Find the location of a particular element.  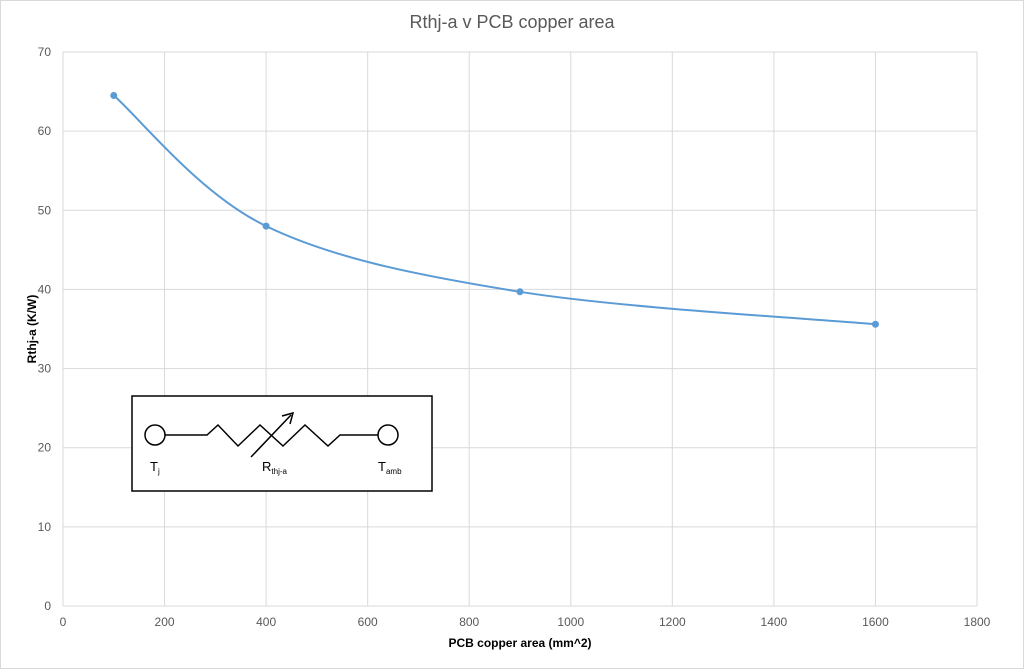

variable-arrow is located at coordinates (271, 436).